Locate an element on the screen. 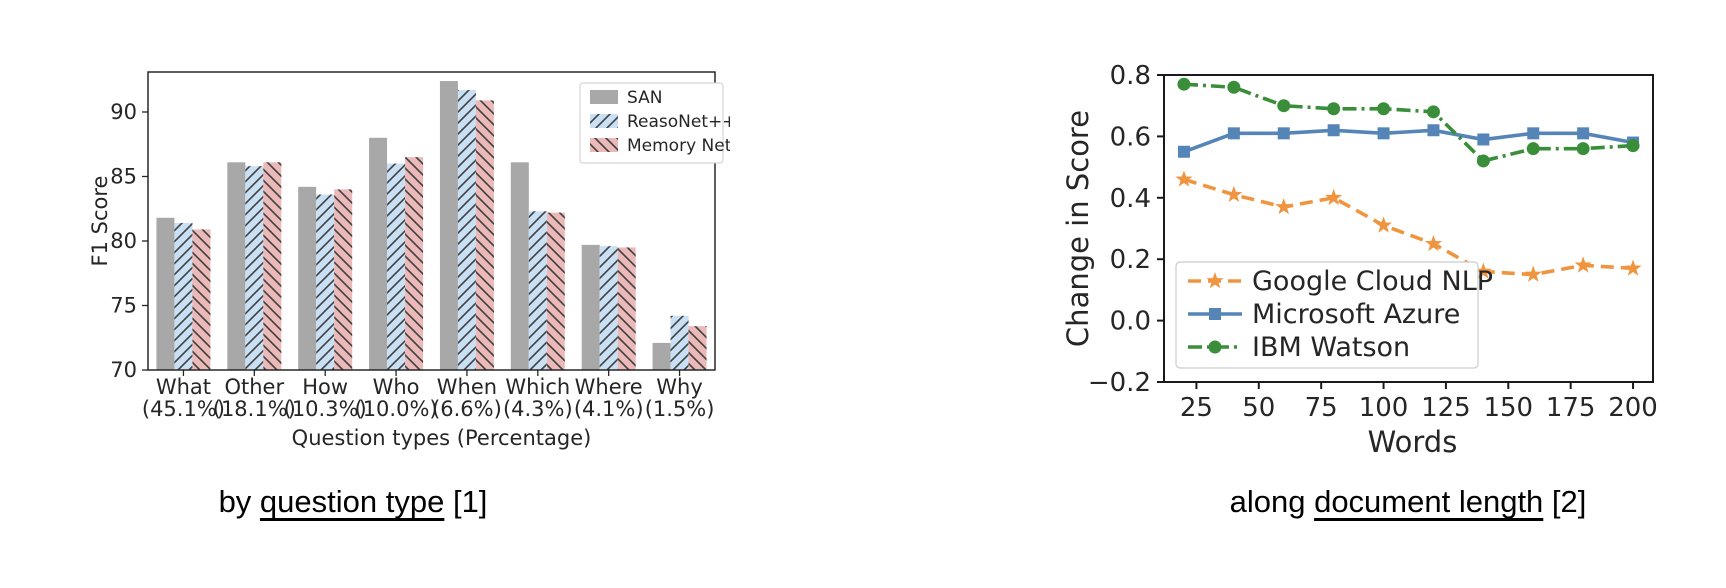 The image size is (1726, 588). x-tick-label: 125 is located at coordinates (1446, 408).